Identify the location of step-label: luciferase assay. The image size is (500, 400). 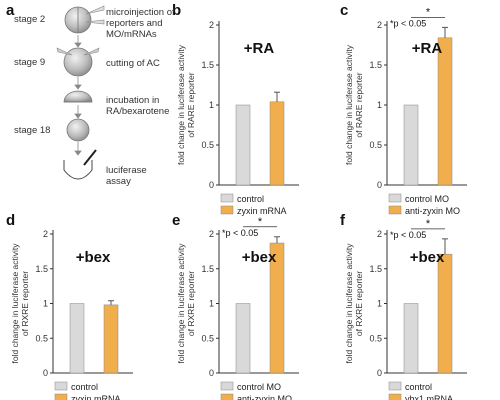
(126, 176).